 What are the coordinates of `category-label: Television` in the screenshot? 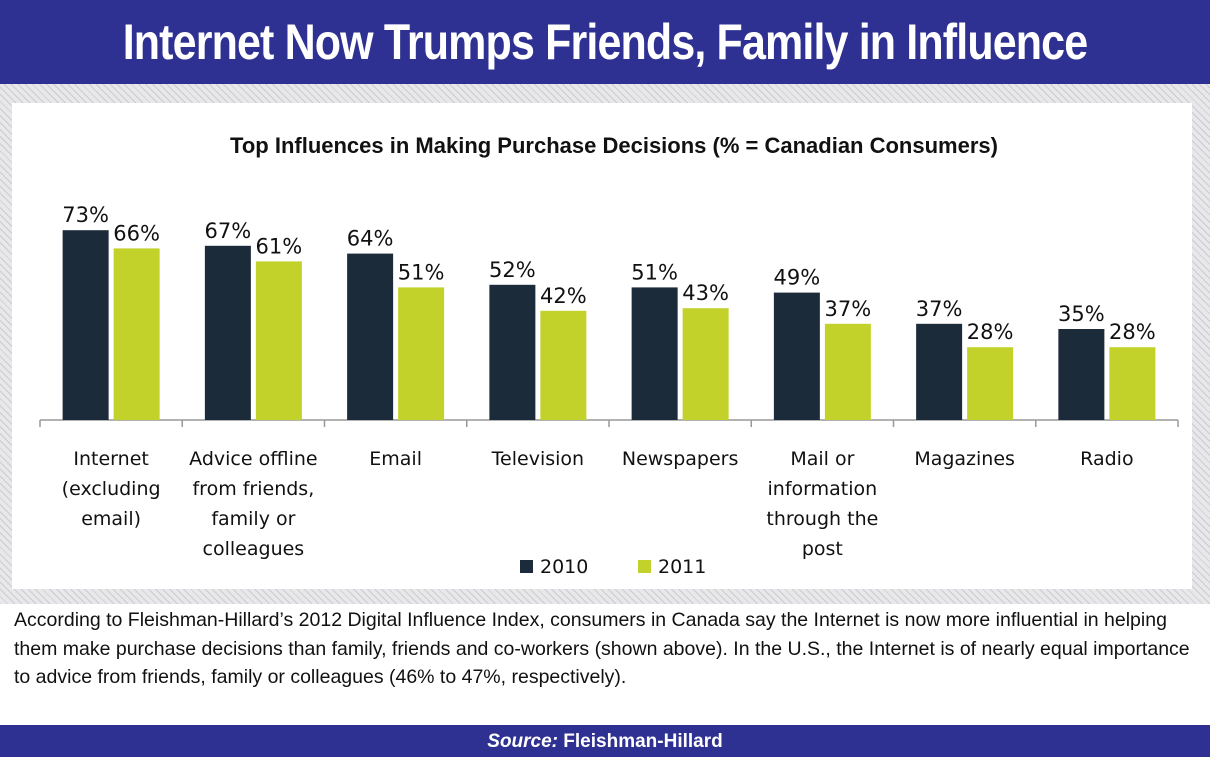 It's located at (537, 459).